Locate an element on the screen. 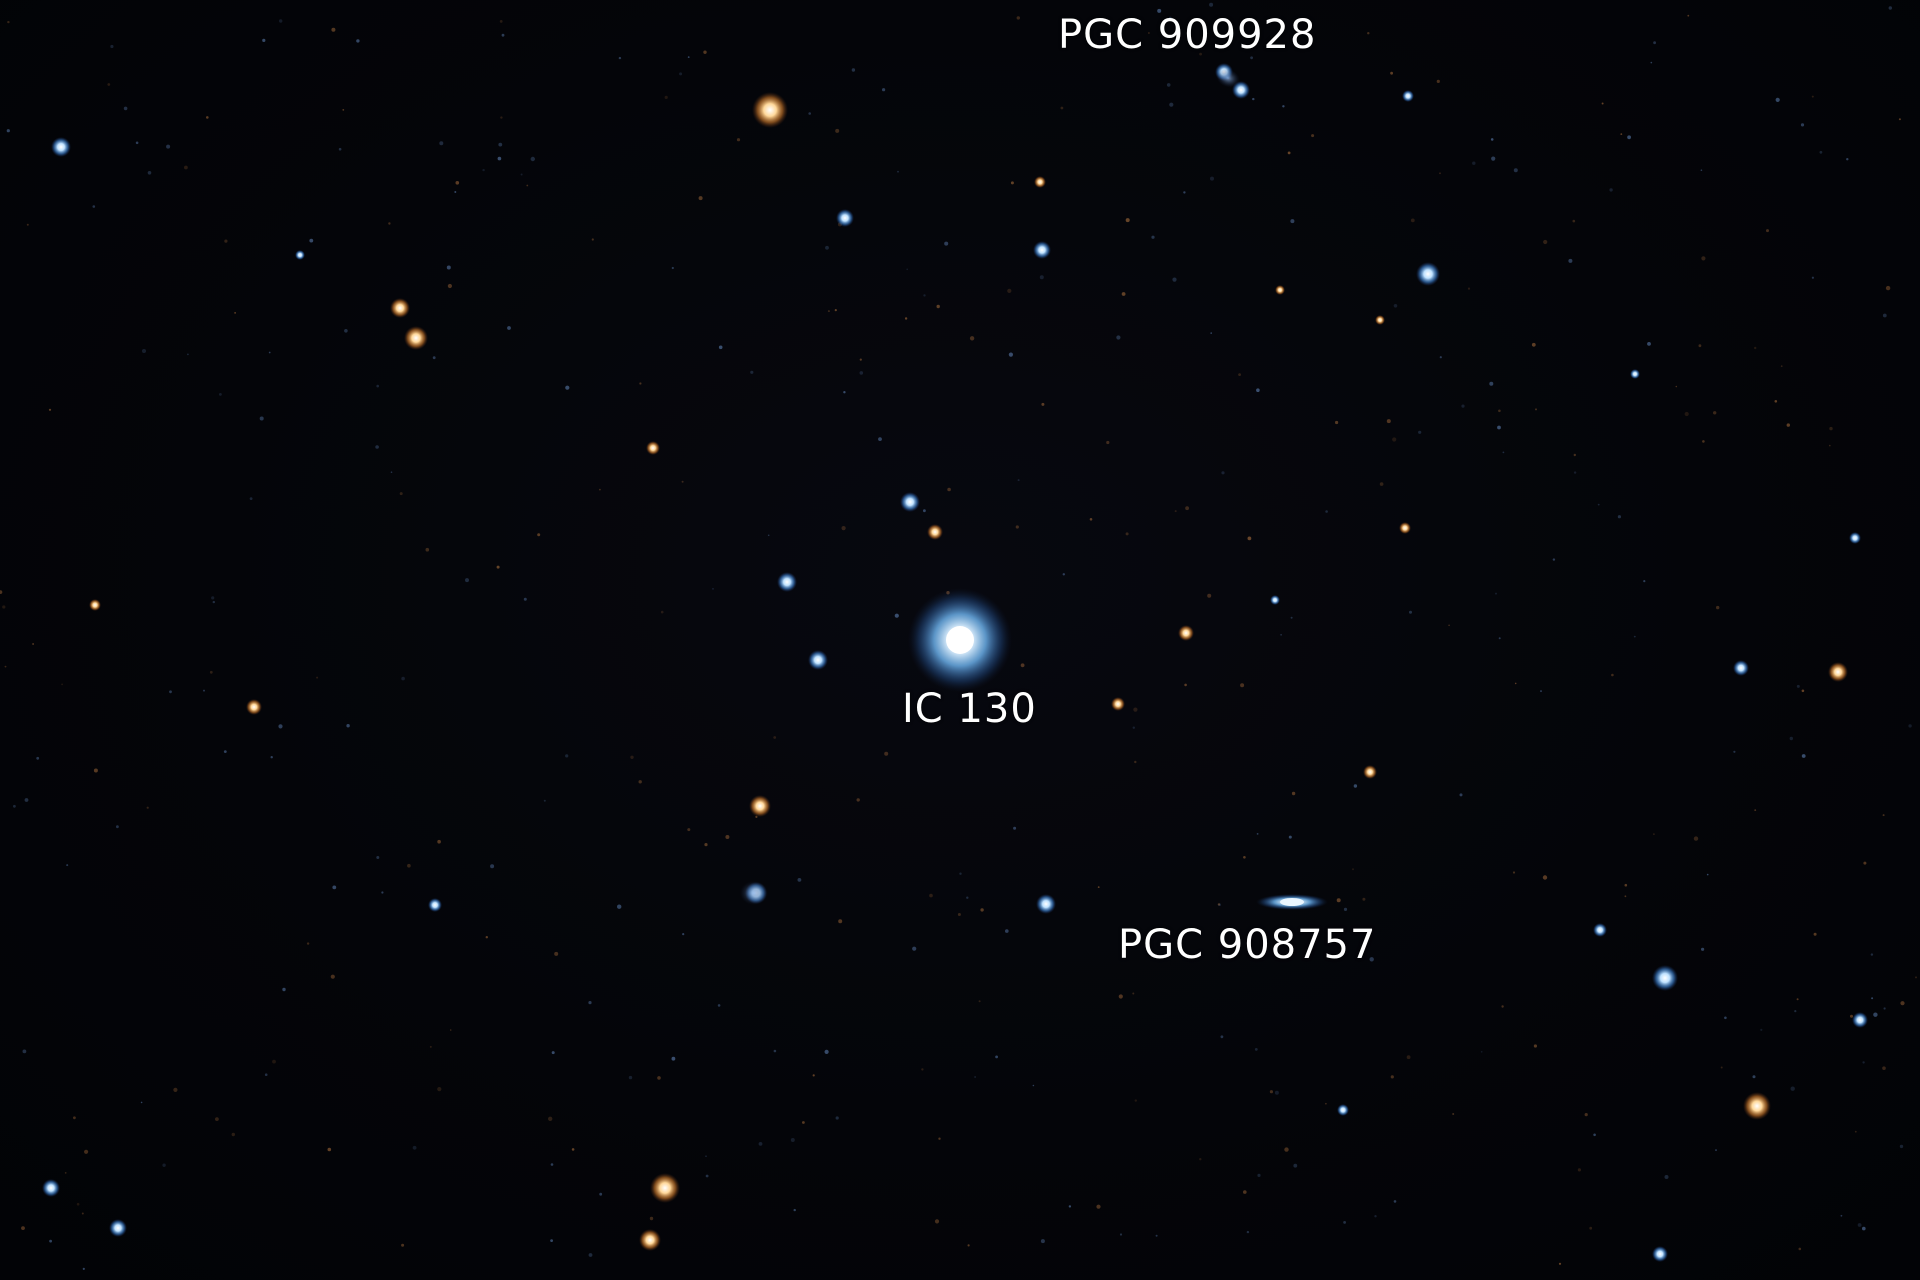 The width and height of the screenshot is (1920, 1280). label-ic-130: IC 130 is located at coordinates (969, 709).